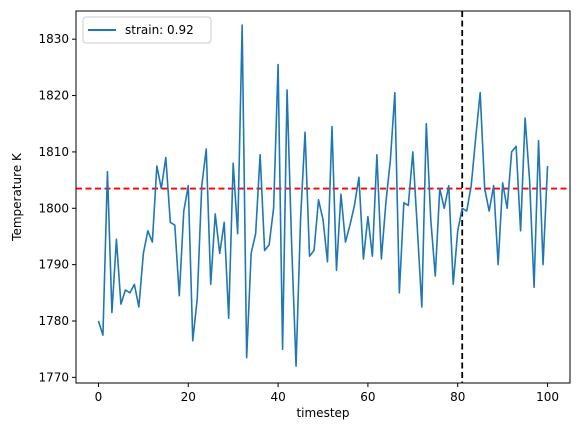 The height and width of the screenshot is (432, 580). What do you see at coordinates (457, 397) in the screenshot?
I see `x-tick-label: 80` at bounding box center [457, 397].